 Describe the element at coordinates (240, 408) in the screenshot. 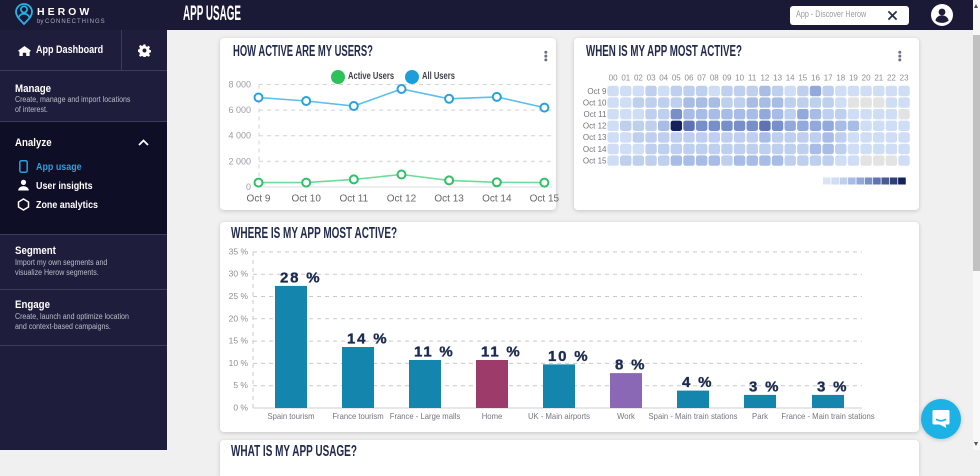

I see `svg-text: 0 %` at that location.